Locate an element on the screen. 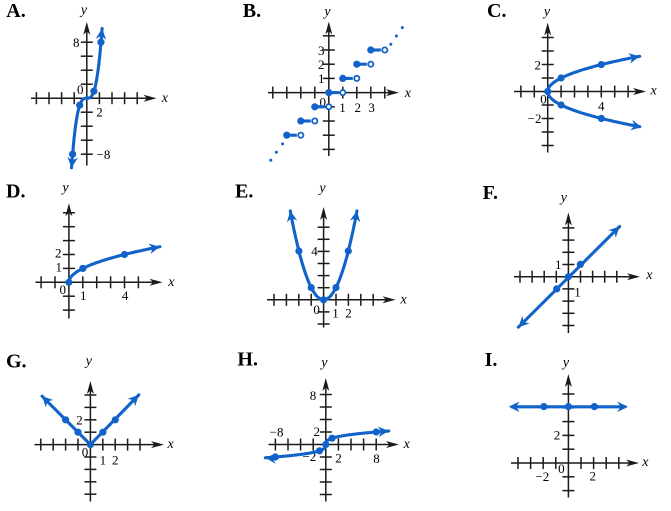  svg-text: F. is located at coordinates (490, 193).